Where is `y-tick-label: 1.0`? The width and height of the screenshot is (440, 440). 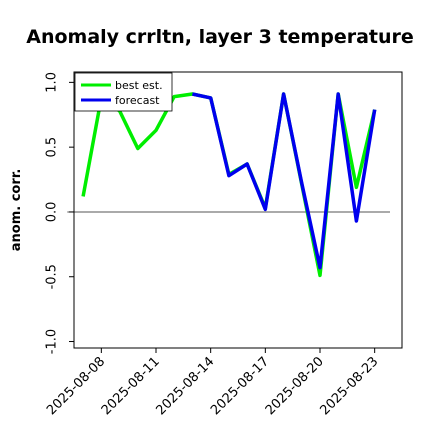
y-tick-label: 1.0 is located at coordinates (52, 82).